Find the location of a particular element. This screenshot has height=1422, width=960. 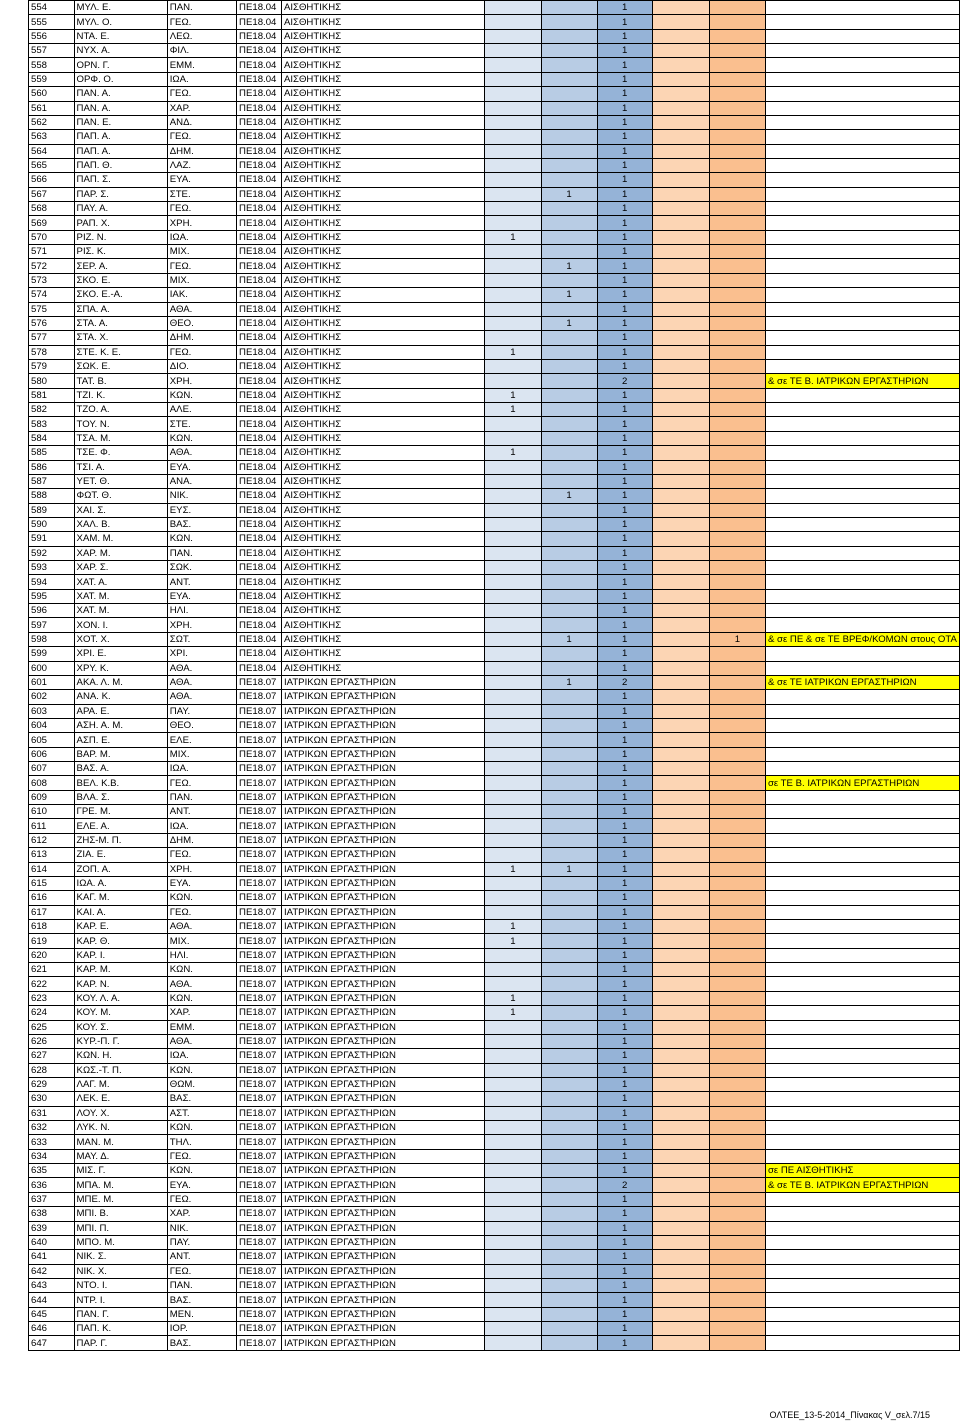

cell-father-name: ΧΡΗ. is located at coordinates (202, 381).